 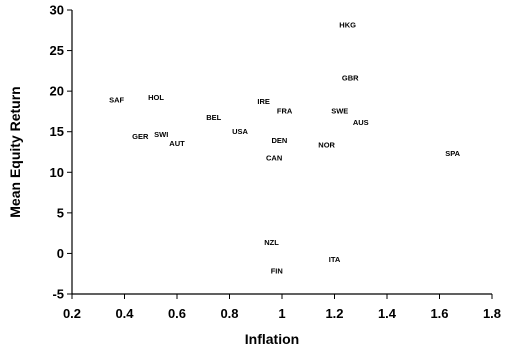 I want to click on y-tick-label: 5, so click(x=60, y=212).